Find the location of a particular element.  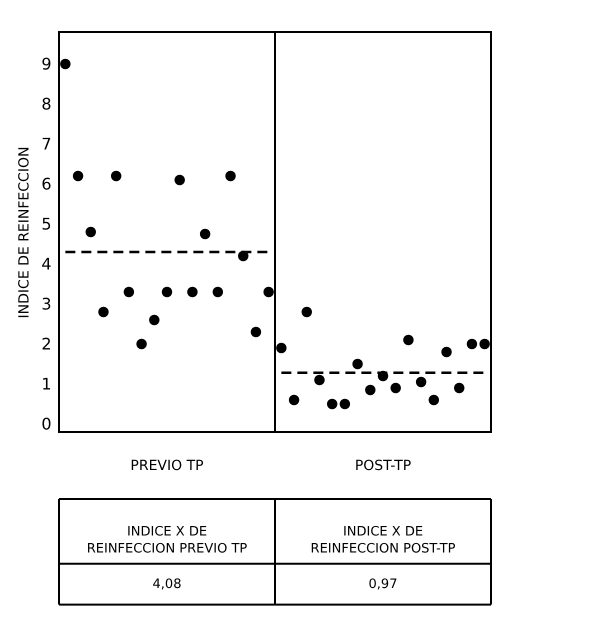

y-tick-label: 8 is located at coordinates (46, 104).